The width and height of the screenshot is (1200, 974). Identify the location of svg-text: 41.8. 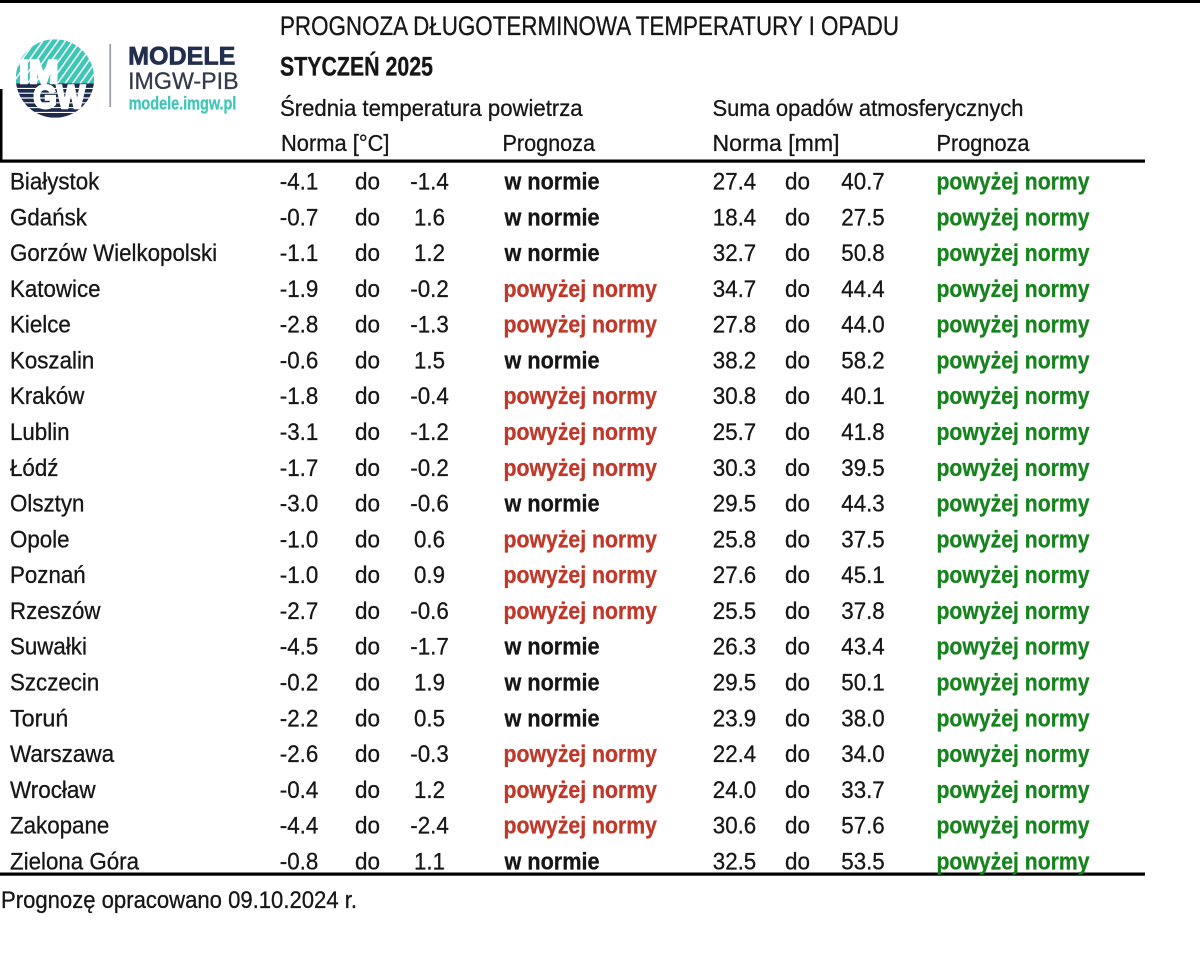
(862, 432).